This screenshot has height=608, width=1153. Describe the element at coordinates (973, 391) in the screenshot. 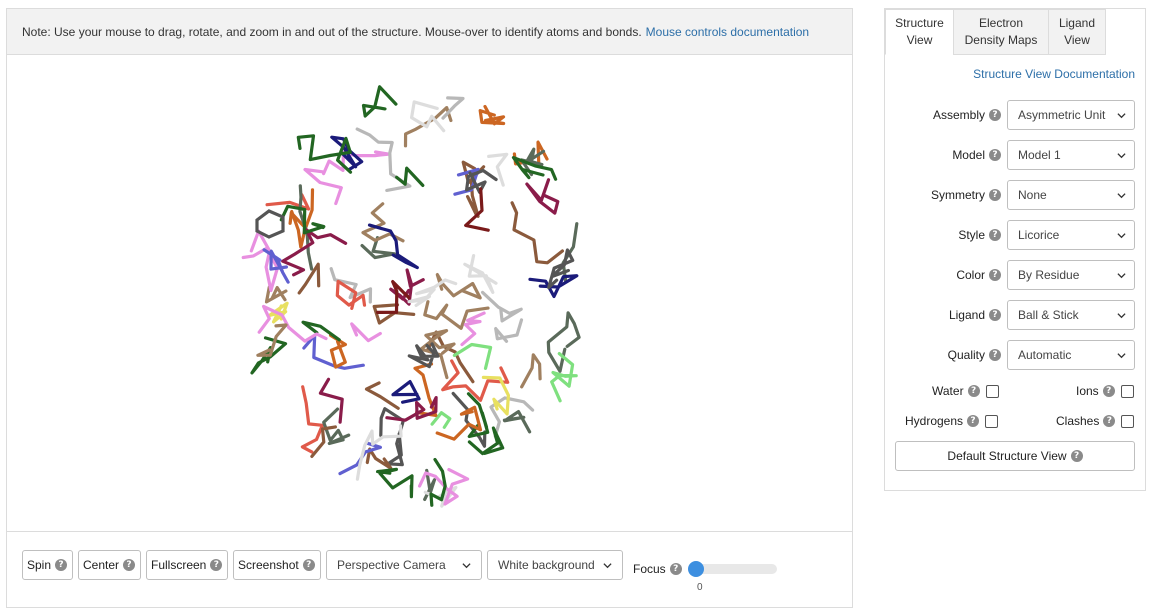

I see `water-help-icon: ?` at that location.